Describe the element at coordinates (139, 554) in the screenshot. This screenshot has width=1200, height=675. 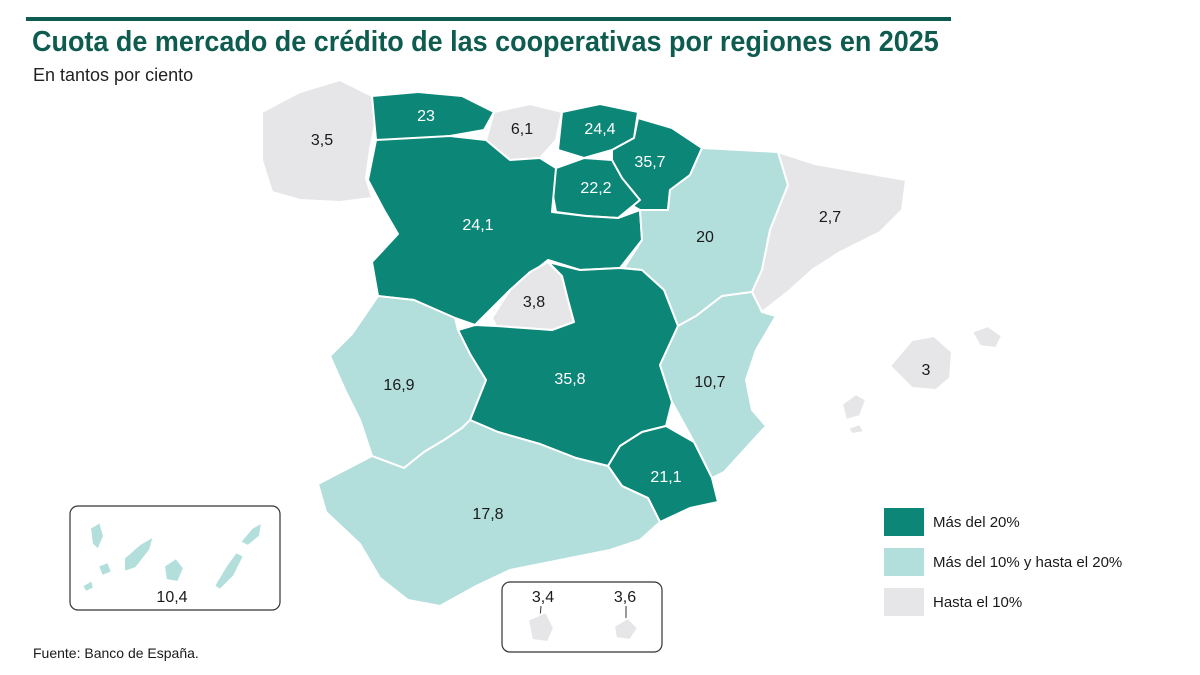
I see `region-canarias-tenerife` at that location.